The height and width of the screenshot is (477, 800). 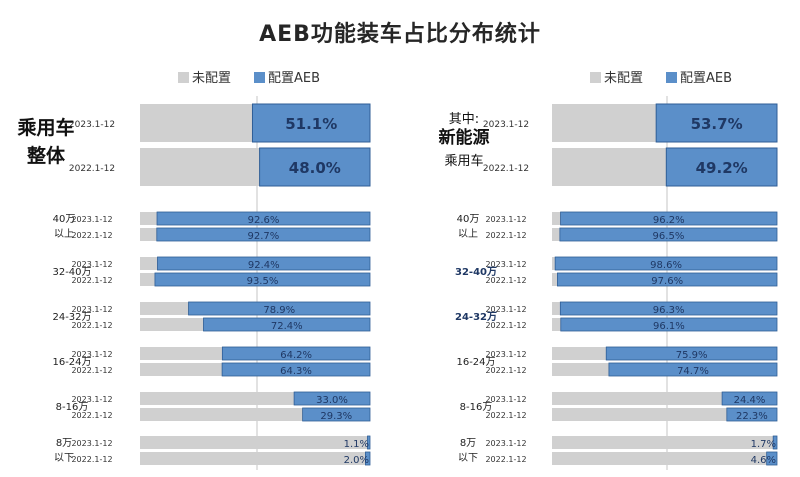 I want to click on legend-label-configured: 配置AEB, so click(x=294, y=78).